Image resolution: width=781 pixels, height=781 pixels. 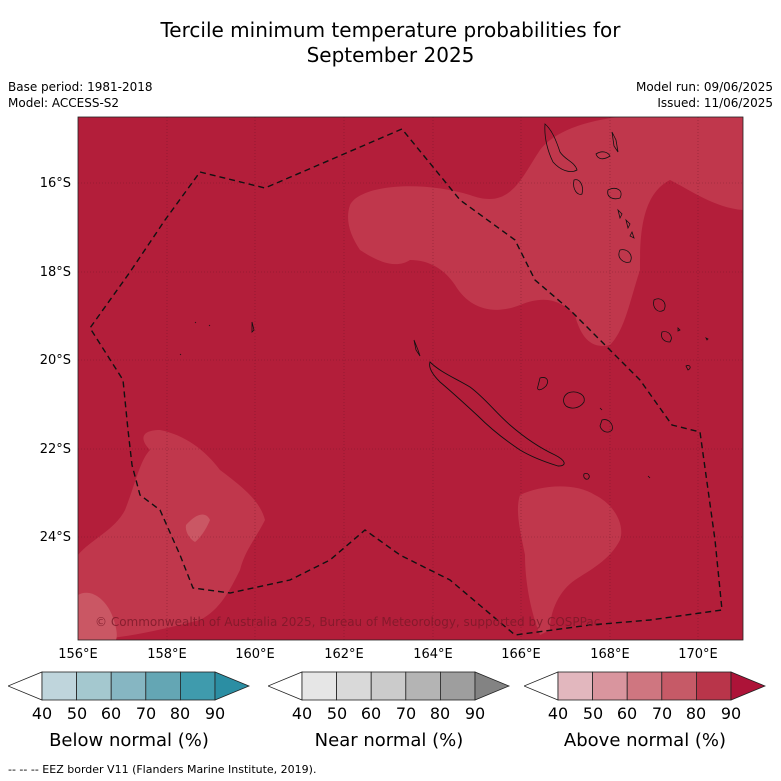 What do you see at coordinates (625, 443) in the screenshot?
I see `small-islands-south` at bounding box center [625, 443].